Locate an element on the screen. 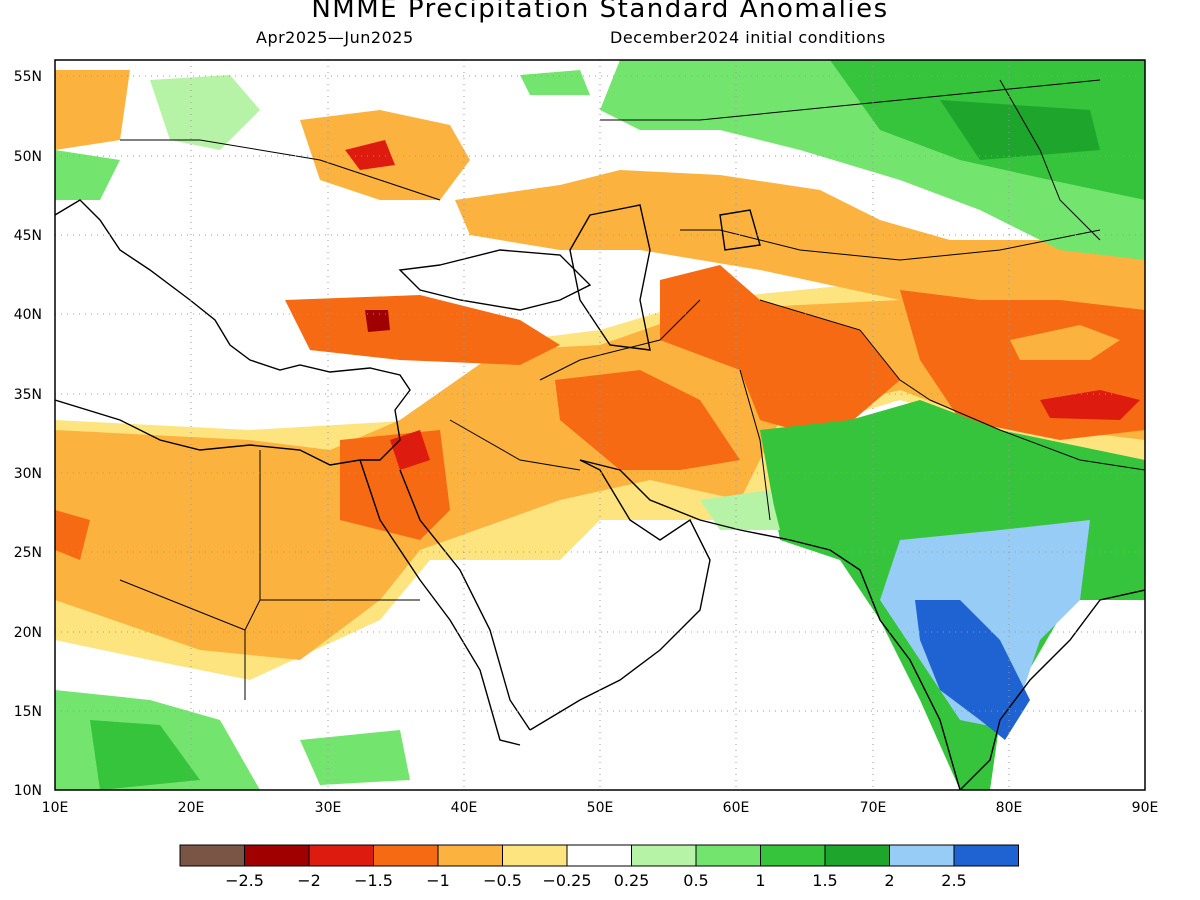 This screenshot has height=900, width=1200. colorbar-label: 2.5 is located at coordinates (953, 880).